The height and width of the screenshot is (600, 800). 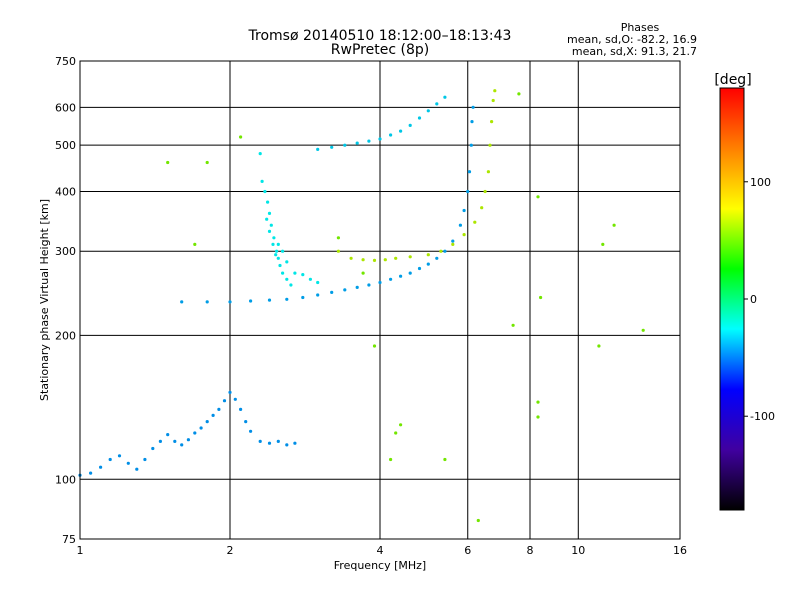 What do you see at coordinates (762, 416) in the screenshot?
I see `colorbar-tick-label: -100` at bounding box center [762, 416].